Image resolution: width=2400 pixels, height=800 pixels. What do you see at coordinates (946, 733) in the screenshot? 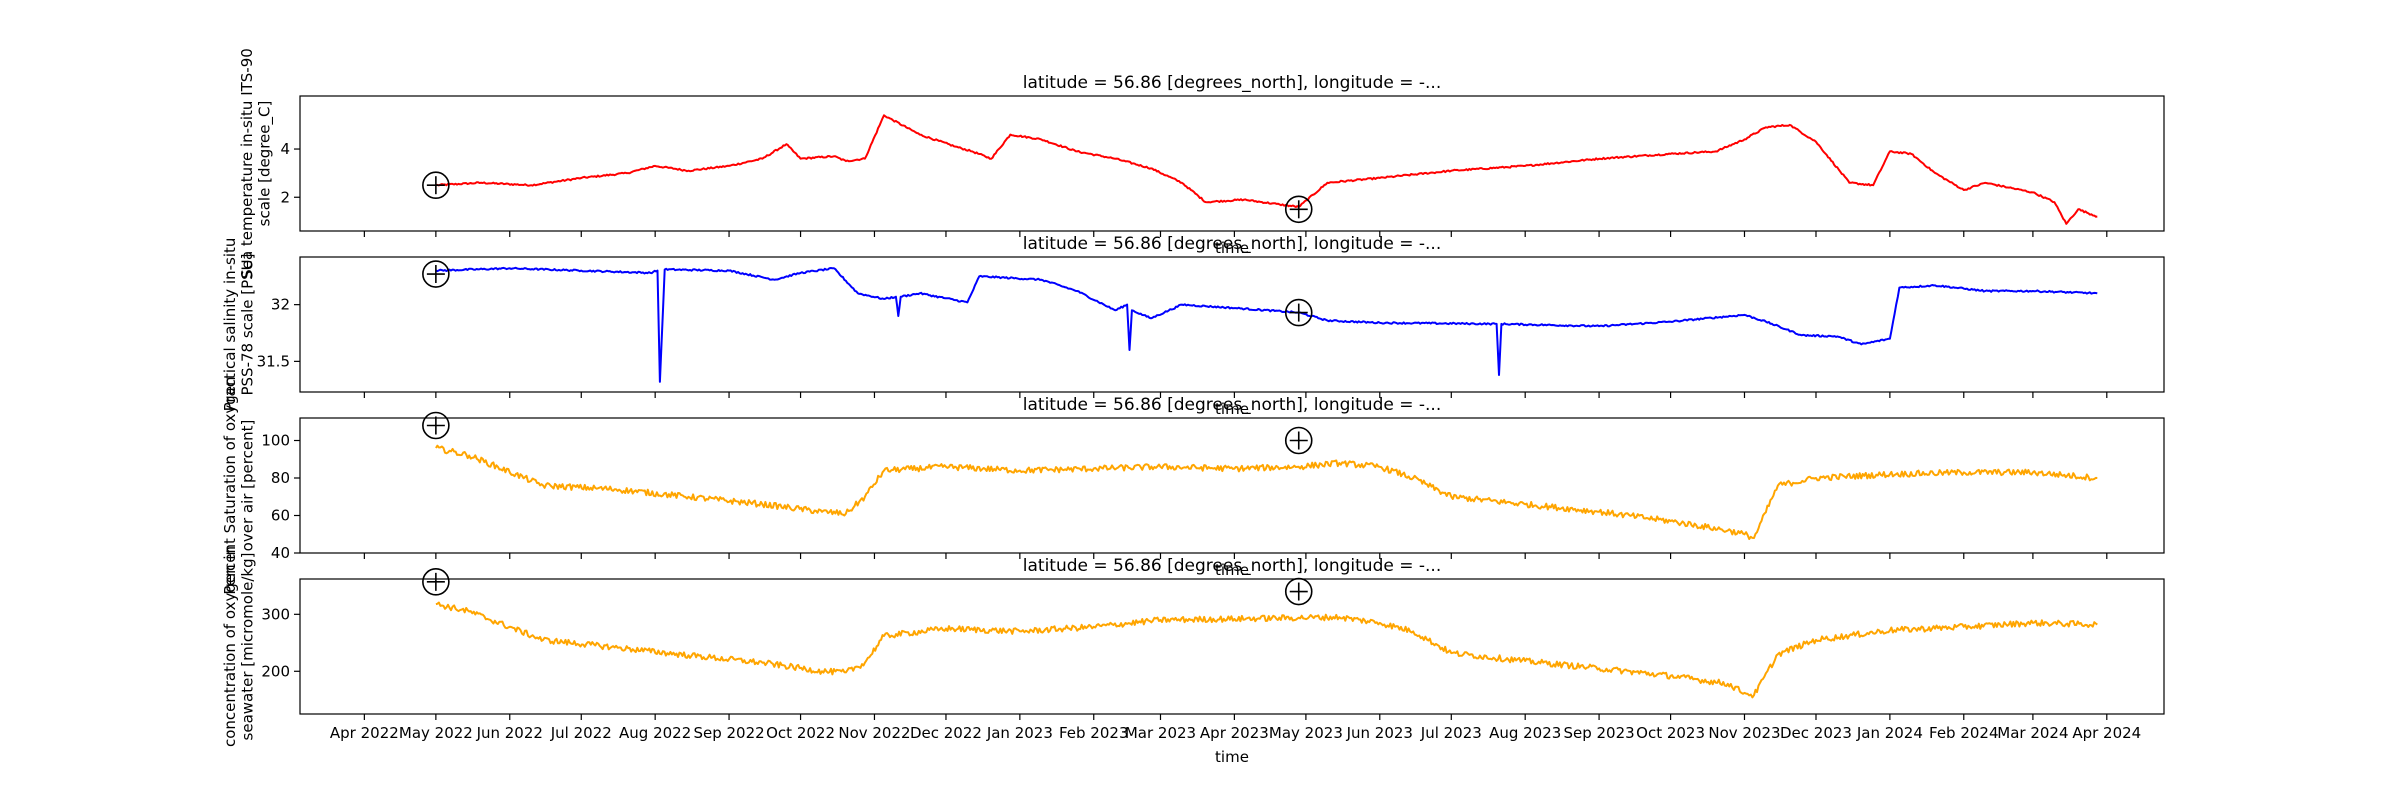
I see `x-tick-label: Dec 2022` at bounding box center [946, 733].